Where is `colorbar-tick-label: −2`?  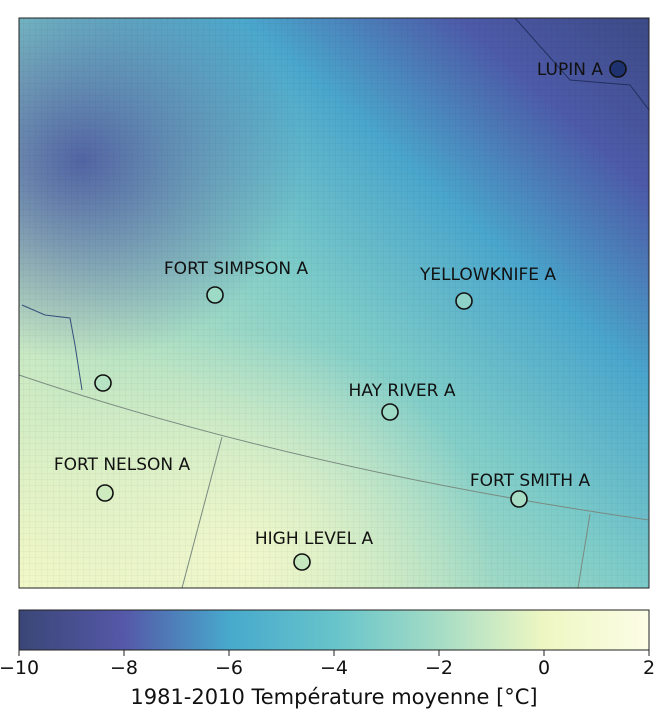
colorbar-tick-label: −2 is located at coordinates (439, 668).